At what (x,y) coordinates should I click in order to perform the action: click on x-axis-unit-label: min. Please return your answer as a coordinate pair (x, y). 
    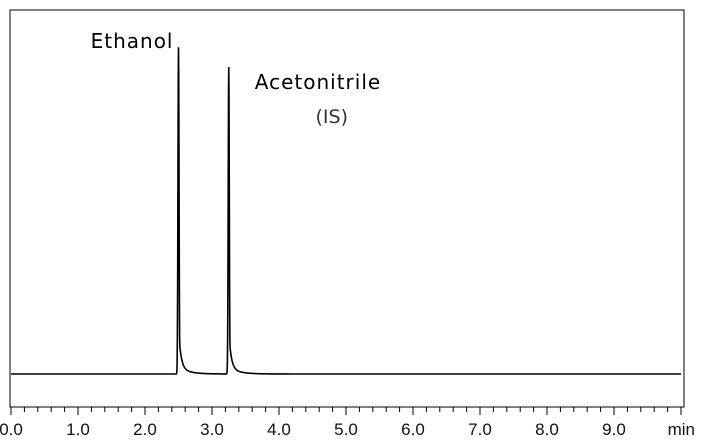
    Looking at the image, I should click on (681, 429).